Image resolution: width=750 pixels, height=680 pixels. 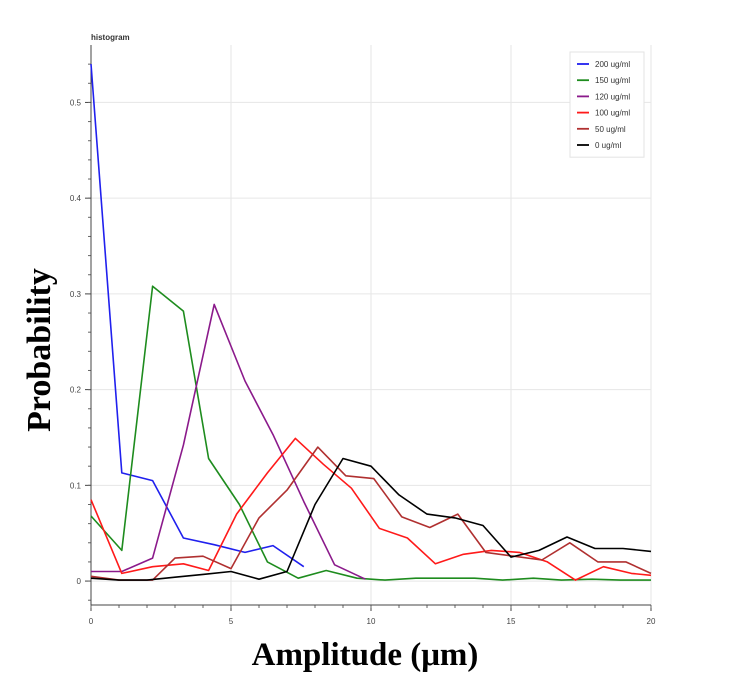 What do you see at coordinates (76, 102) in the screenshot?
I see `y-tick-label: 0.5` at bounding box center [76, 102].